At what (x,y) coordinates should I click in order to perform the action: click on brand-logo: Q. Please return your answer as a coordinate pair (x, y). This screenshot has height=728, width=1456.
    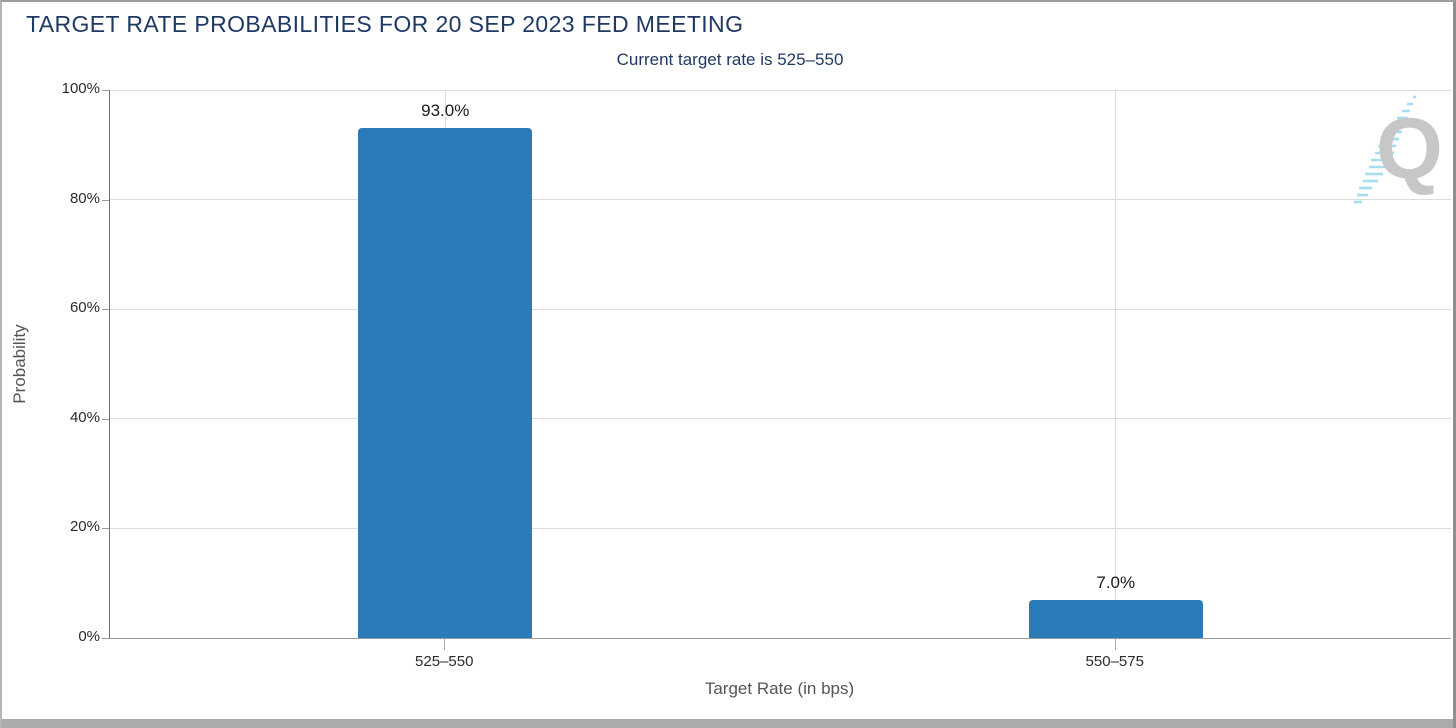
    Looking at the image, I should click on (1397, 152).